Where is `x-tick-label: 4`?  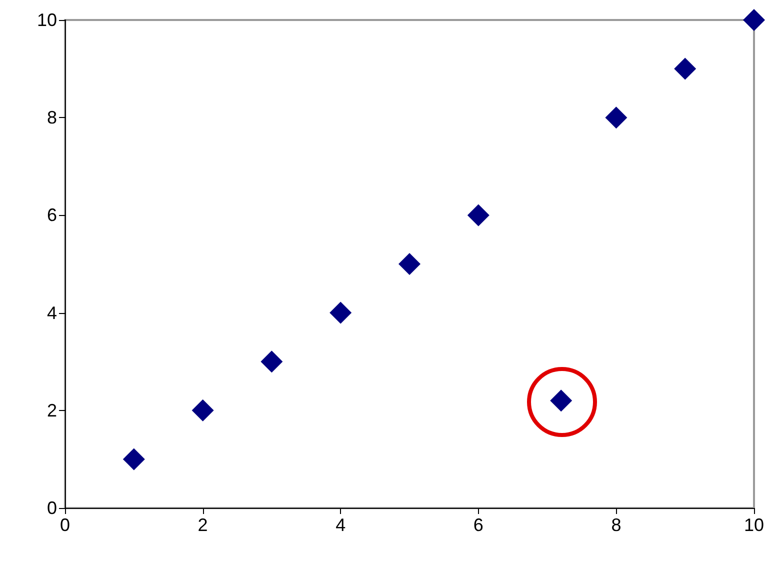
x-tick-label: 4 is located at coordinates (341, 525).